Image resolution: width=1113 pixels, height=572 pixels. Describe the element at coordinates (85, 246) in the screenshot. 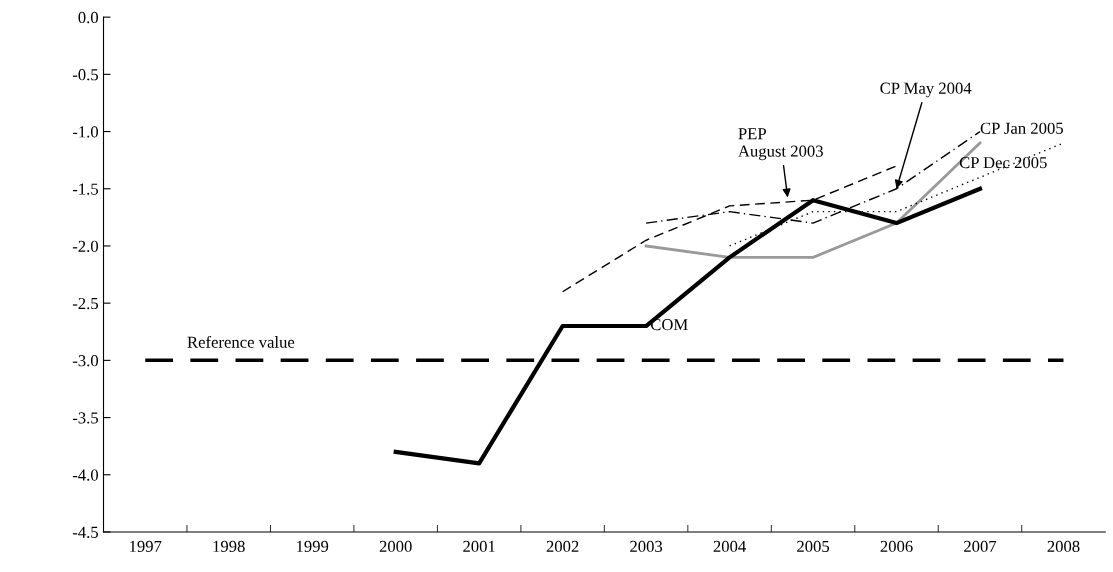

I see `y-tick-label: -2.0` at that location.